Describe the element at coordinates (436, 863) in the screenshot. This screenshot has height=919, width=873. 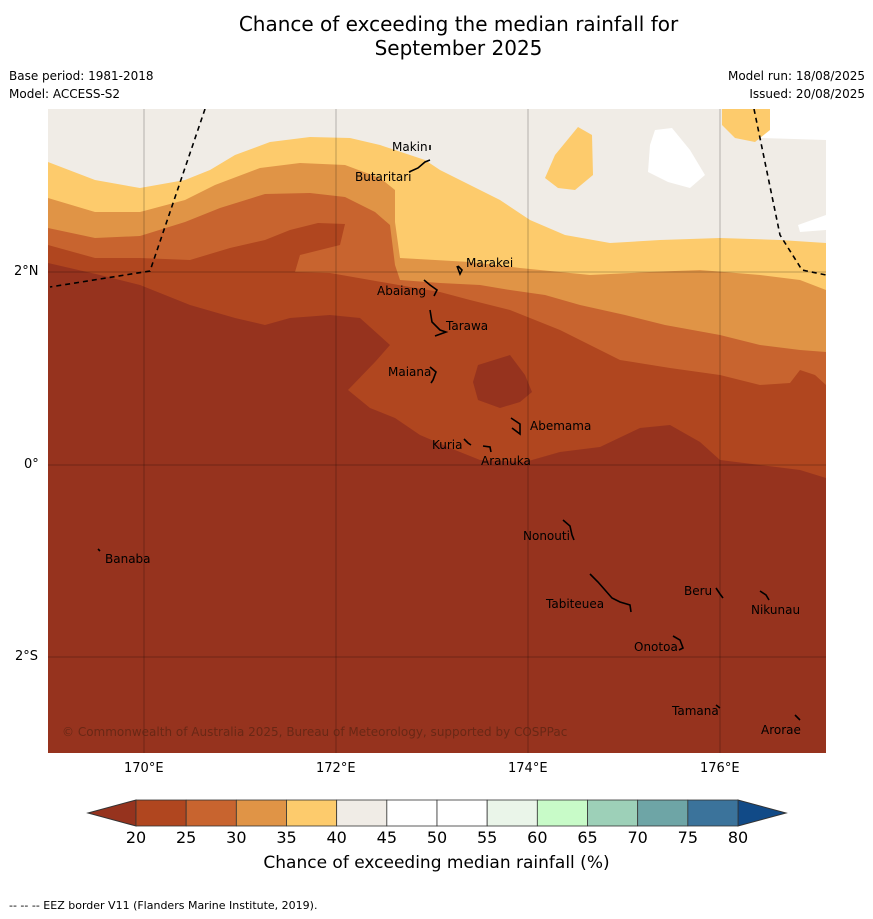
I see `colorbar-title: Chance of exceeding median rainfall (%)` at that location.